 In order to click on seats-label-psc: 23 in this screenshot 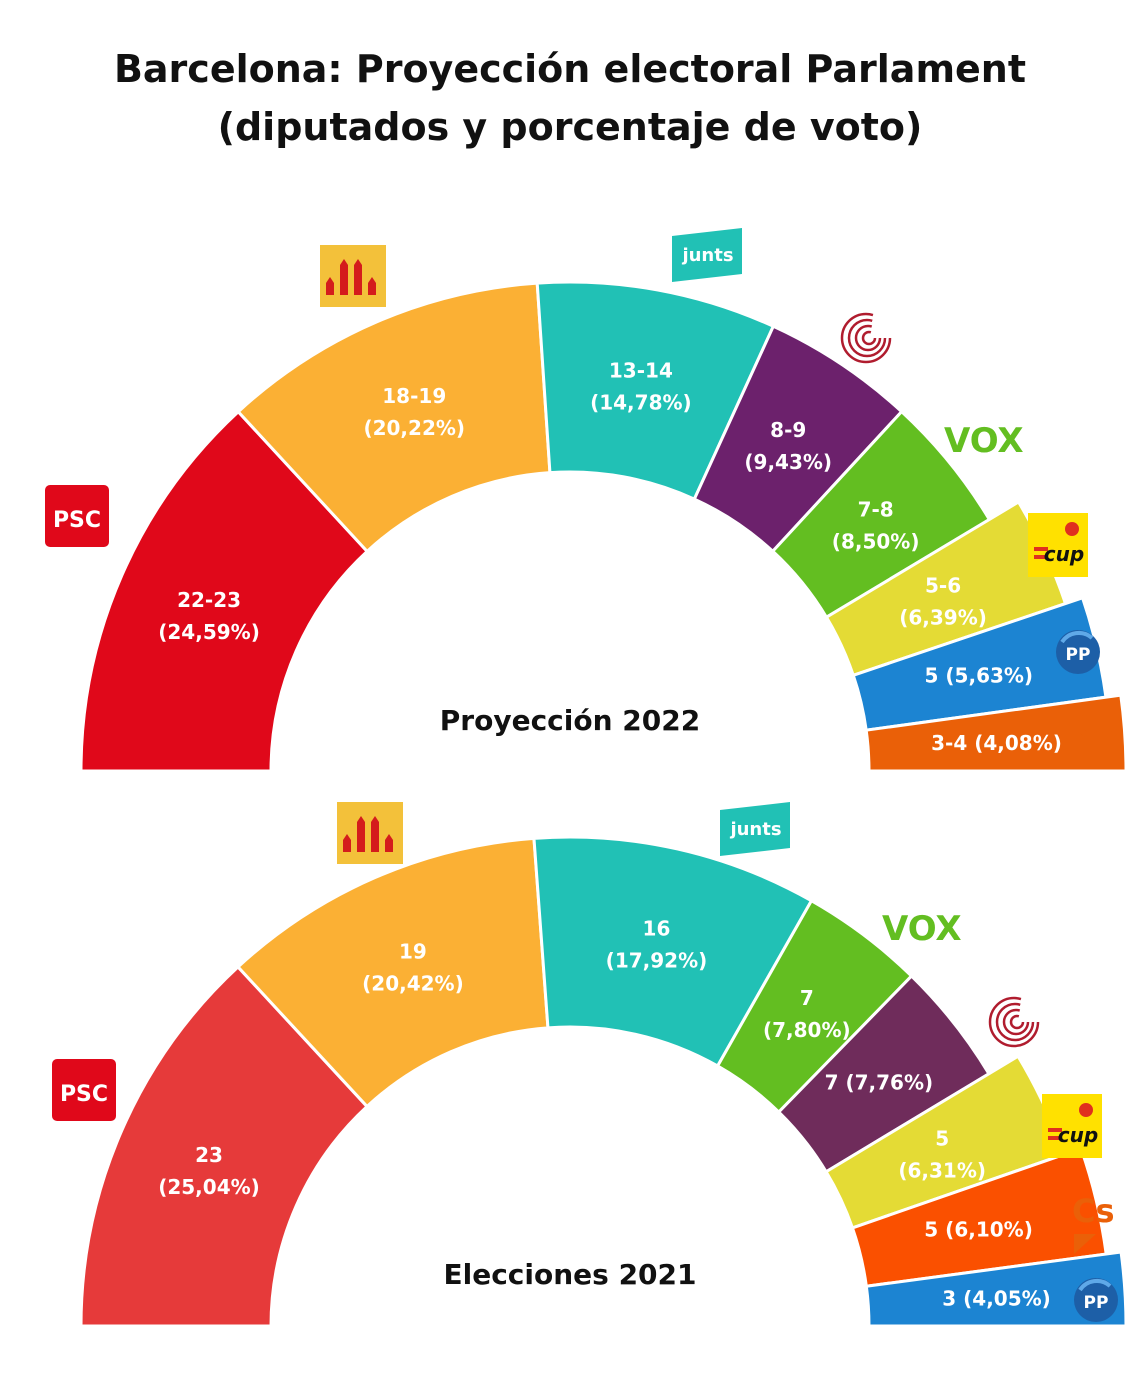, I will do `click(209, 1155)`.